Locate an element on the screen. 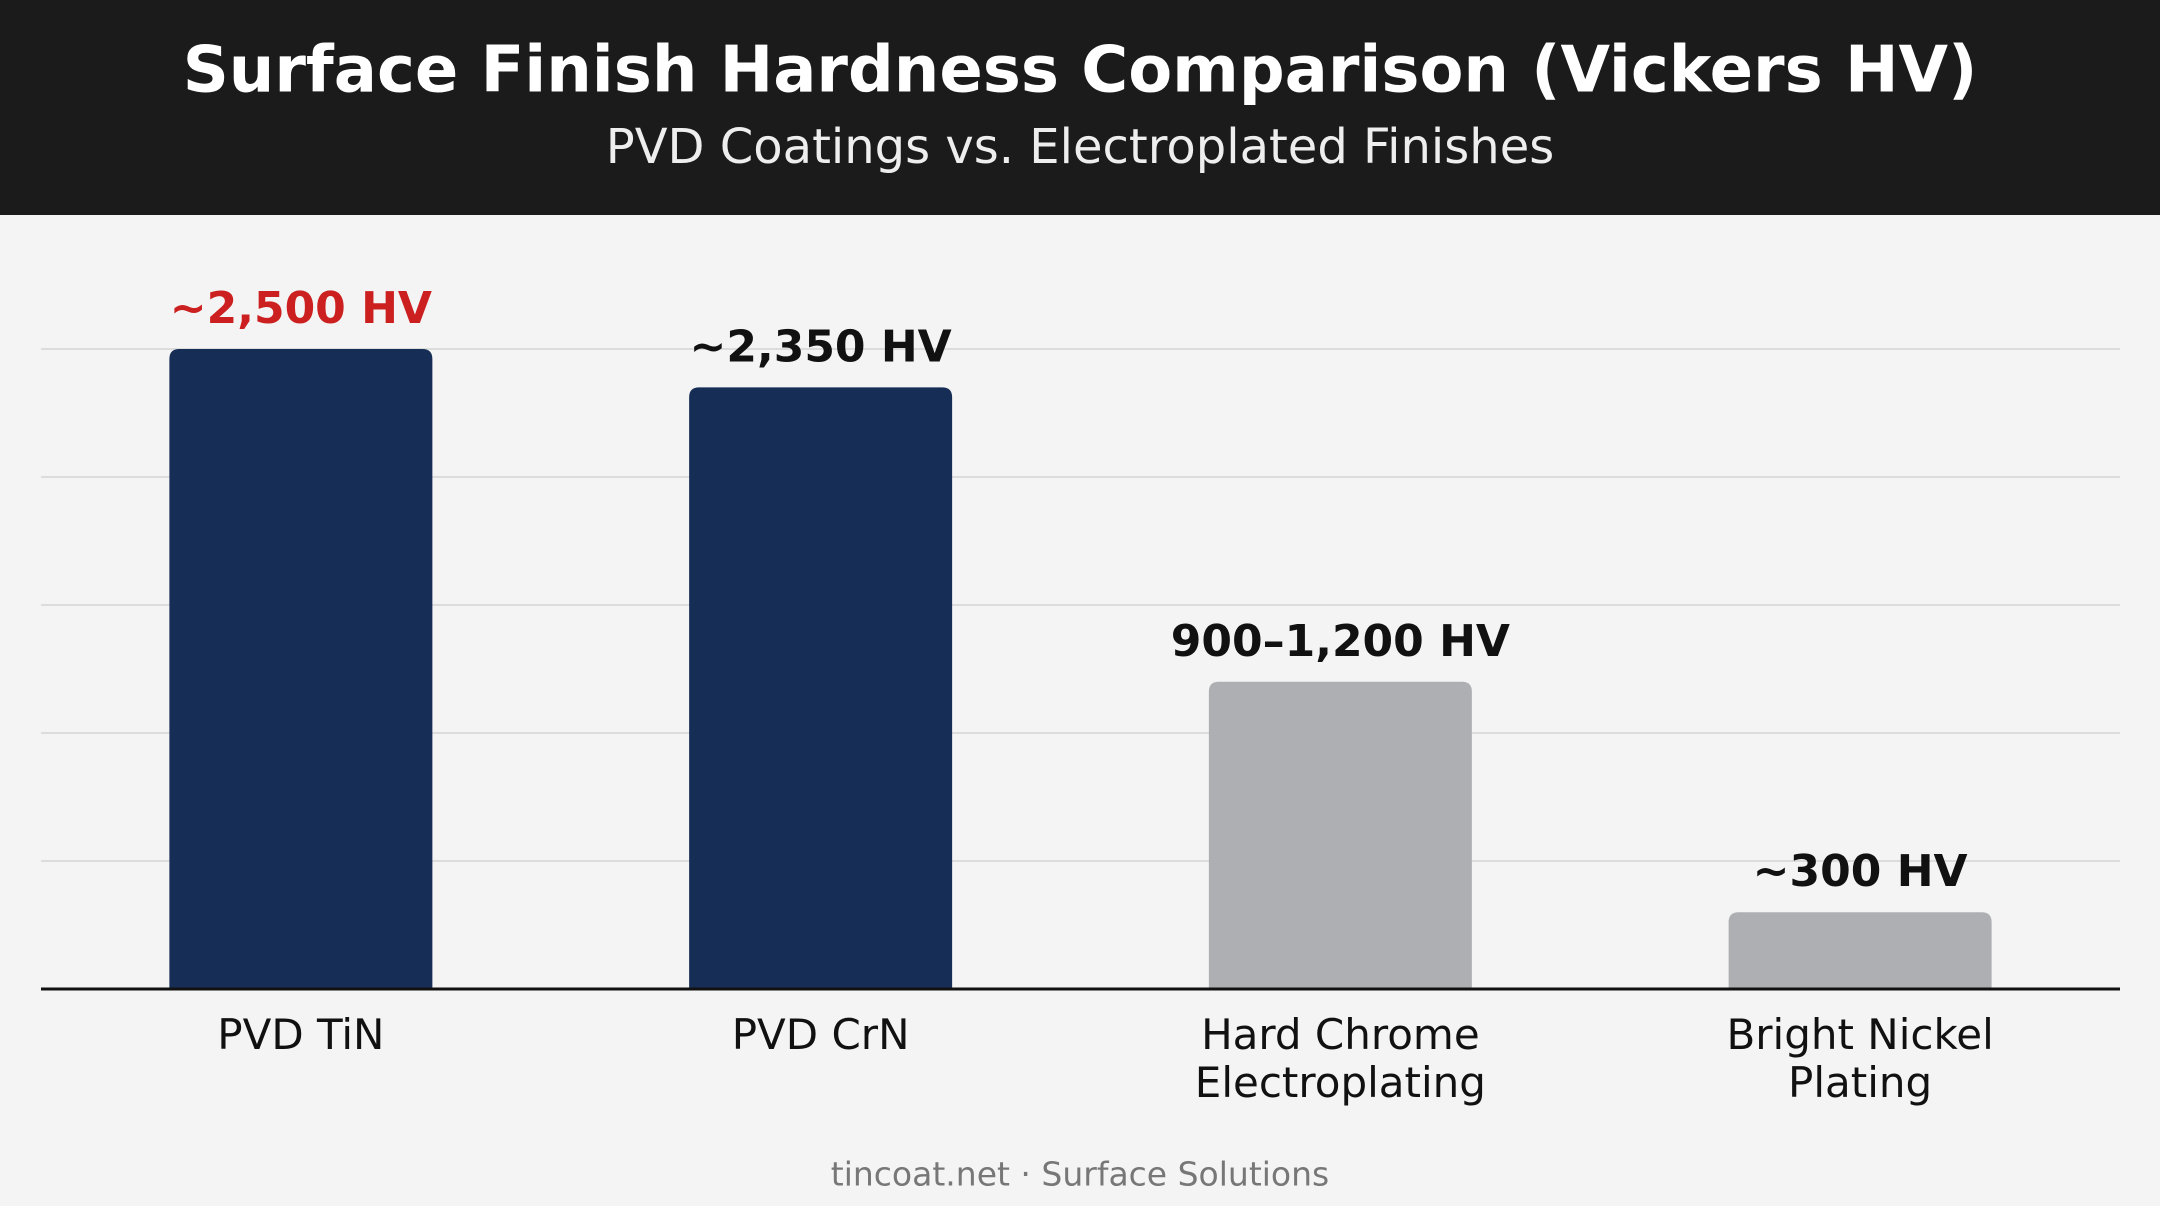  x-tick-label: Bright Nickel Plating is located at coordinates (1860, 1058).